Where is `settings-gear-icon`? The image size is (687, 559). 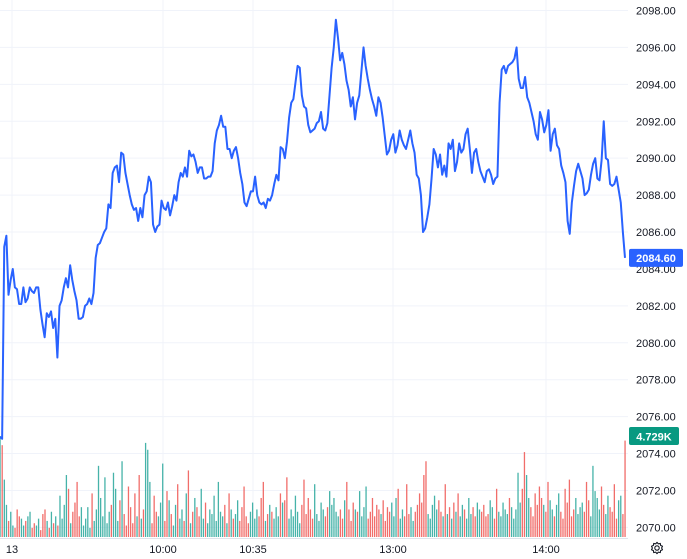 settings-gear-icon is located at coordinates (657, 548).